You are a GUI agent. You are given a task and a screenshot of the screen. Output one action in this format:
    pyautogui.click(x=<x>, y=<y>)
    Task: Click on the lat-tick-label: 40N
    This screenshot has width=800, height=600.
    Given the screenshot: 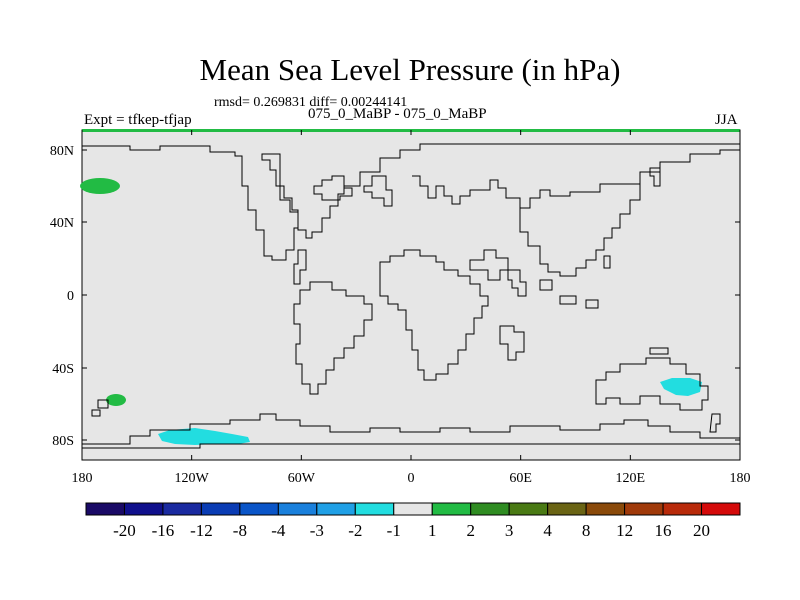 What is the action you would take?
    pyautogui.click(x=62, y=223)
    